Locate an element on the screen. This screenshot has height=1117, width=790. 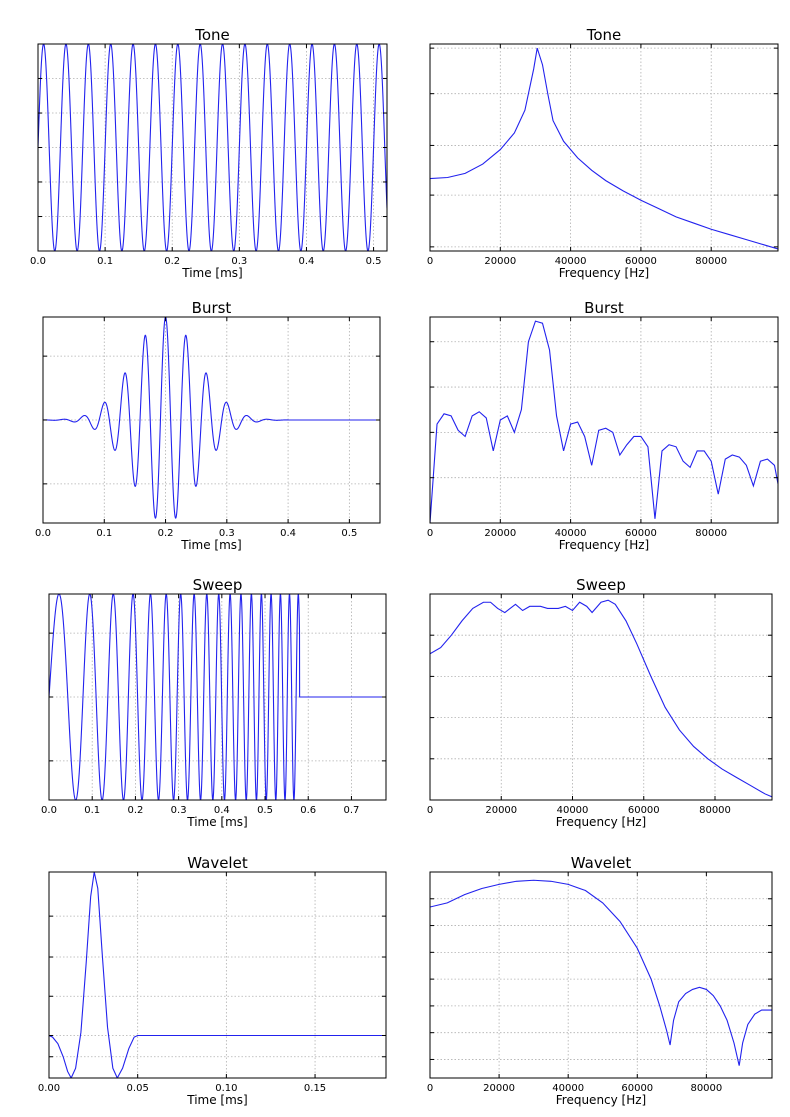
x-tick-label: 0.10 is located at coordinates (226, 1088).